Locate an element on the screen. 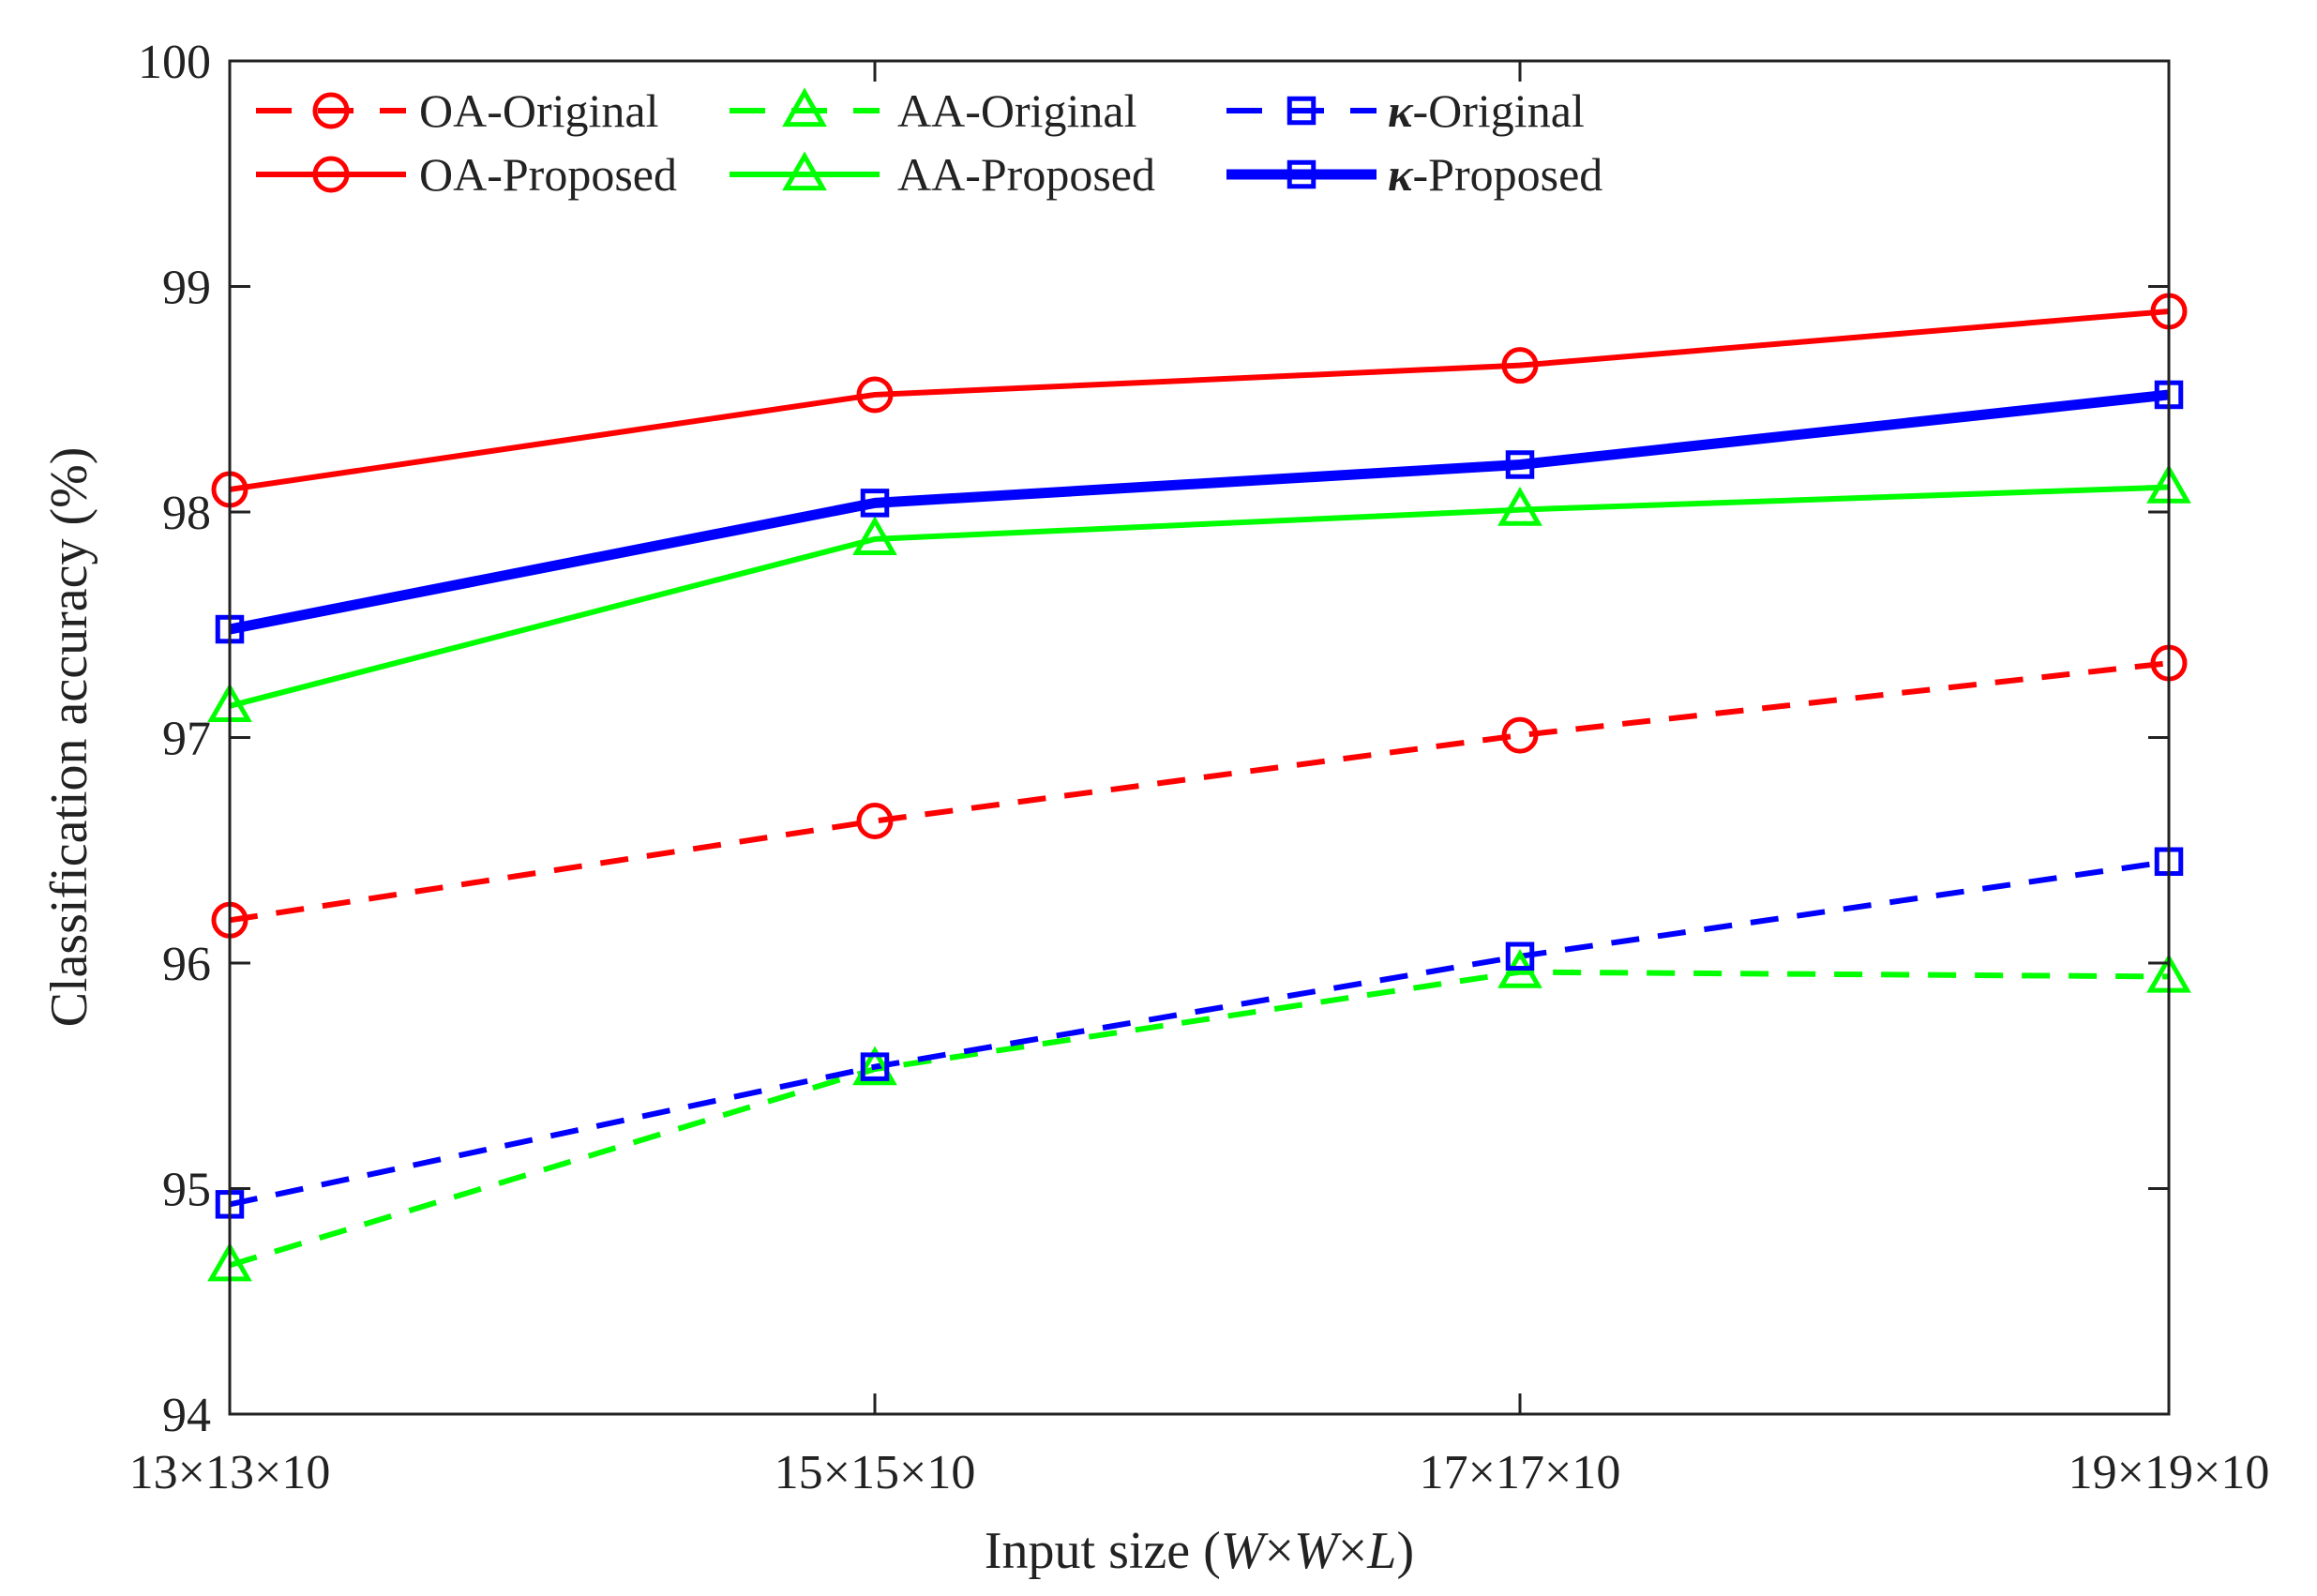 The image size is (2317, 1596). y-tick-label: 96 is located at coordinates (186, 964).